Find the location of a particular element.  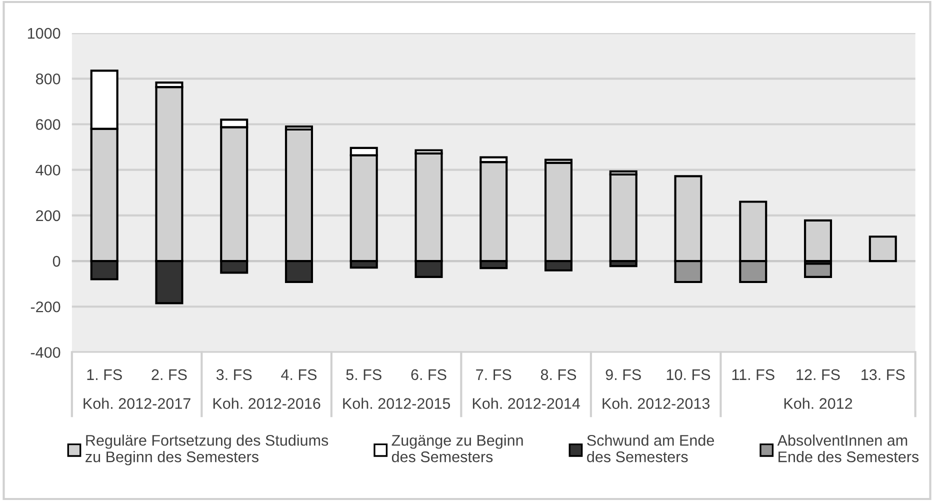

x-tick-label: 13. FS is located at coordinates (883, 374).